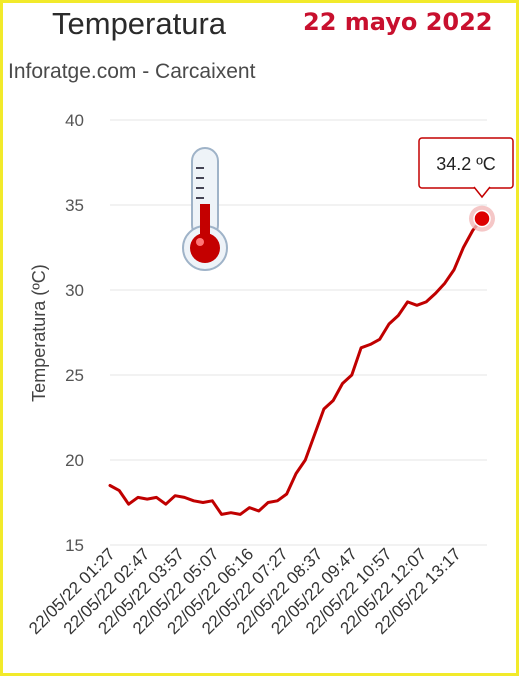 The width and height of the screenshot is (519, 676). Describe the element at coordinates (132, 71) in the screenshot. I see `source-subtitle: Inforatge.com - Carcaixent` at that location.